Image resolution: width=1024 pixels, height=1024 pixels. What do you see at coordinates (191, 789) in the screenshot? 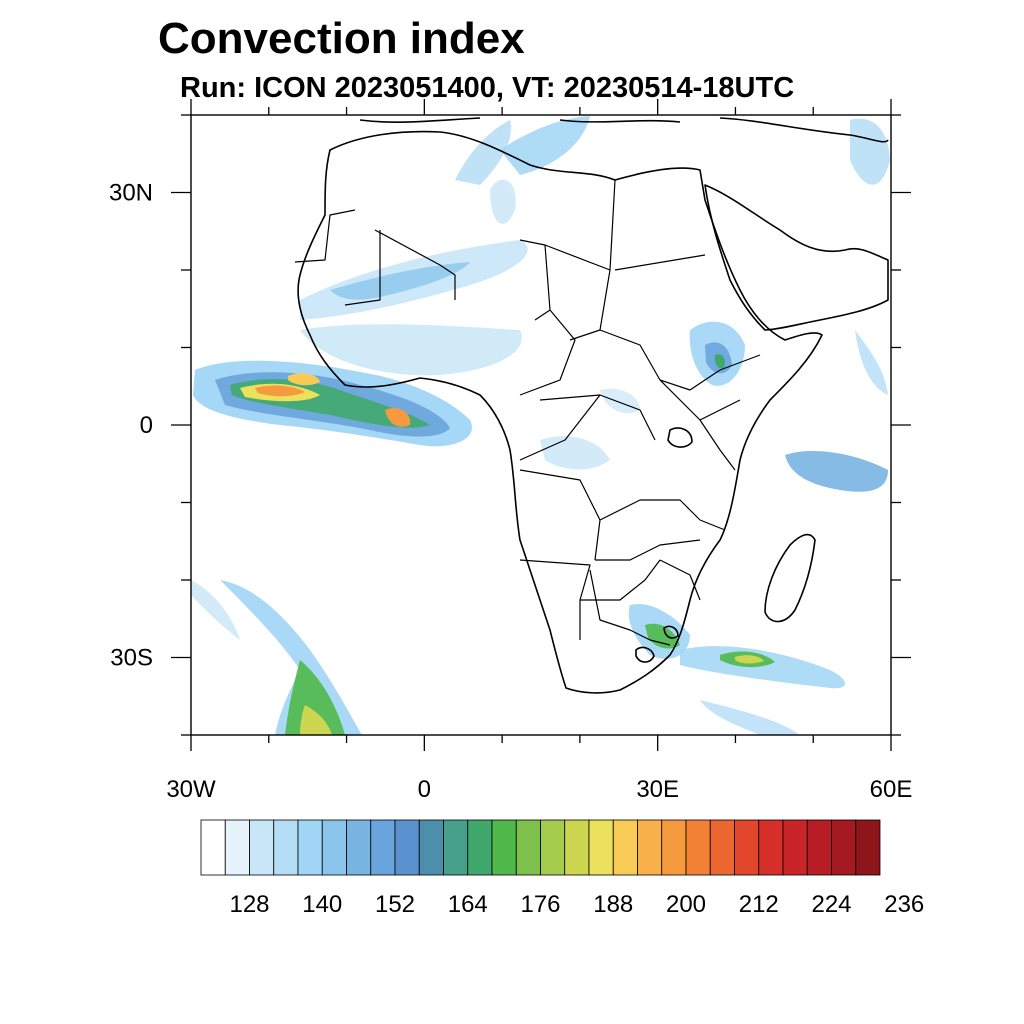
I see `lon-tick-label: 30W` at bounding box center [191, 789].